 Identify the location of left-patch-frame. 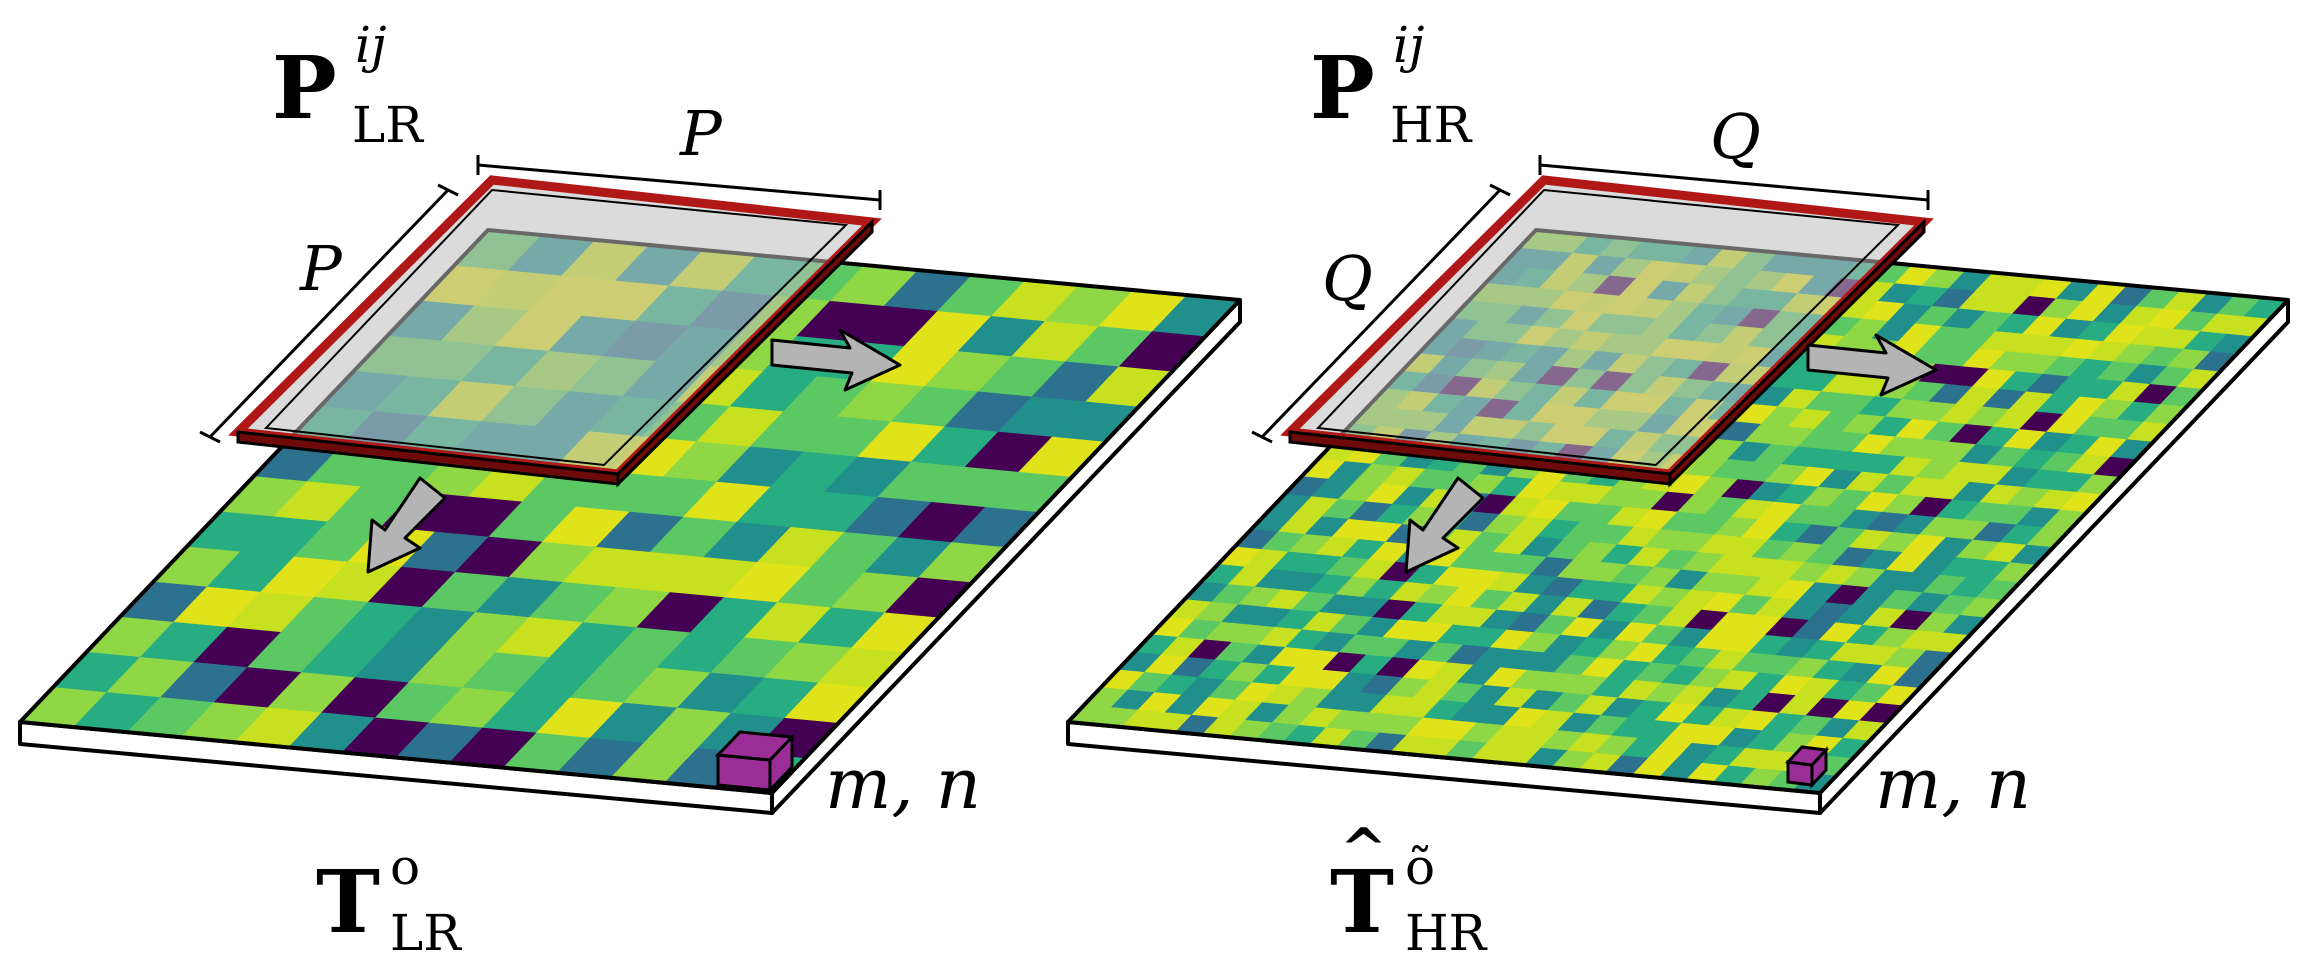
(555, 331).